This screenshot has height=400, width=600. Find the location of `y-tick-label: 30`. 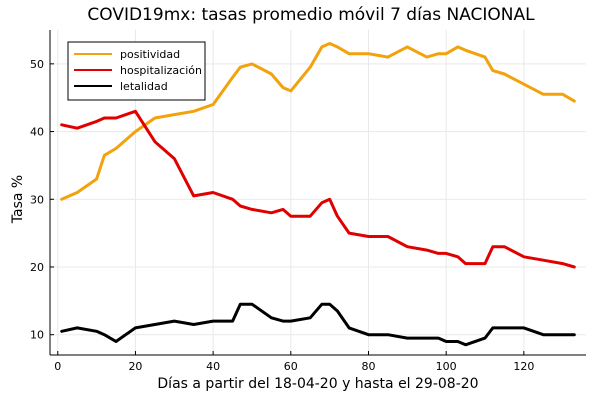

y-tick-label: 30 is located at coordinates (37, 199).